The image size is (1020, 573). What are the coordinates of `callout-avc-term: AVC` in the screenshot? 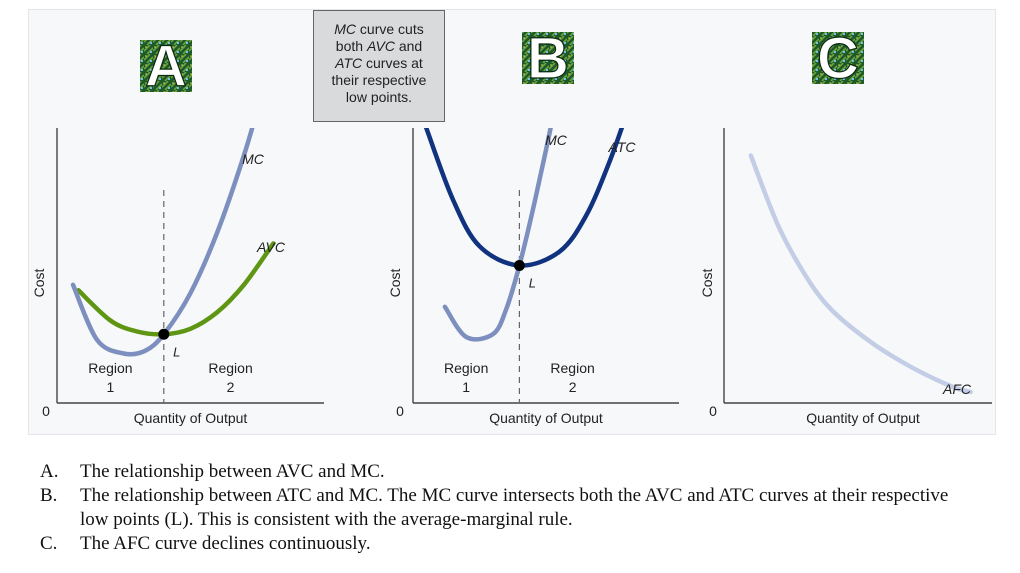 It's located at (380, 46).